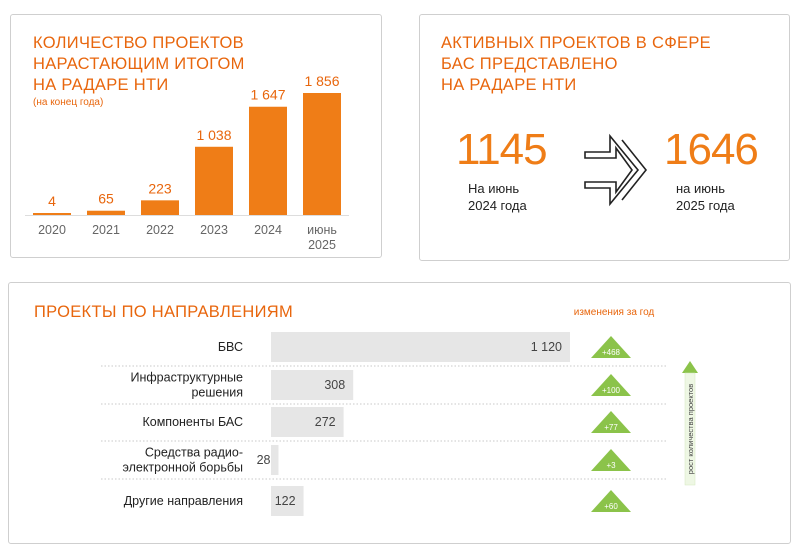  Describe the element at coordinates (214, 230) in the screenshot. I see `x-tick-label: 2023` at that location.